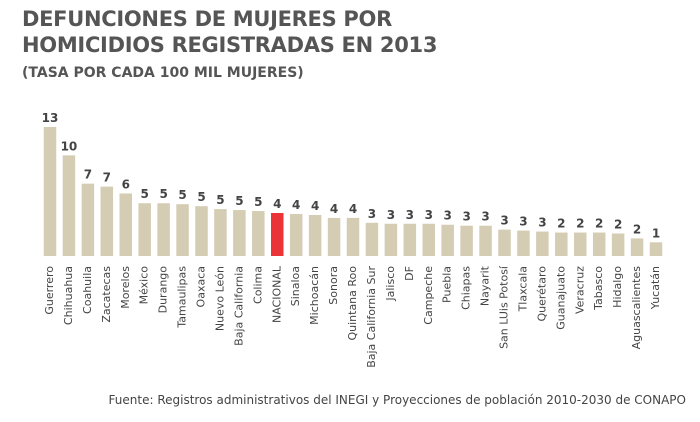 This screenshot has height=422, width=700. I want to click on x-tick-label: Tlaxcala, so click(522, 289).